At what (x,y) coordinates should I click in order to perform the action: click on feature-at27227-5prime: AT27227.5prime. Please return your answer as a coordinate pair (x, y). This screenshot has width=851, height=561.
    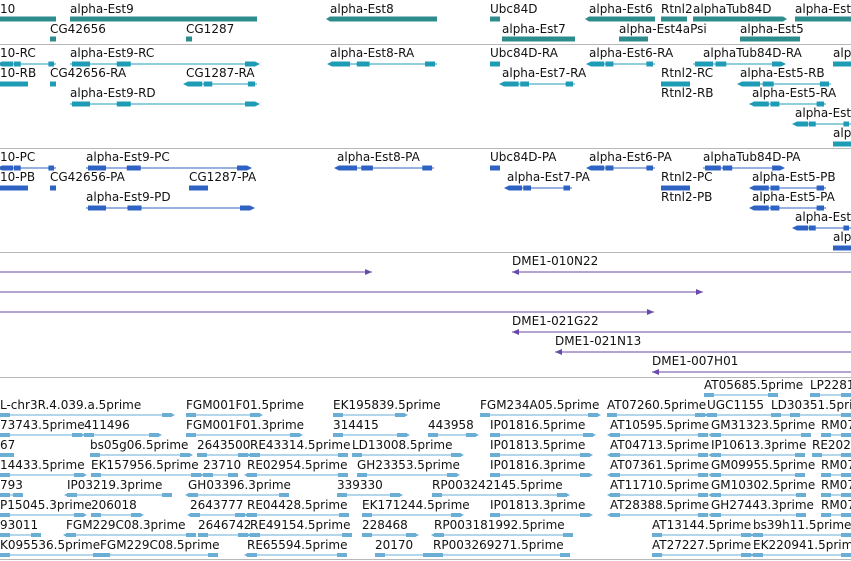
    Looking at the image, I should click on (703, 547).